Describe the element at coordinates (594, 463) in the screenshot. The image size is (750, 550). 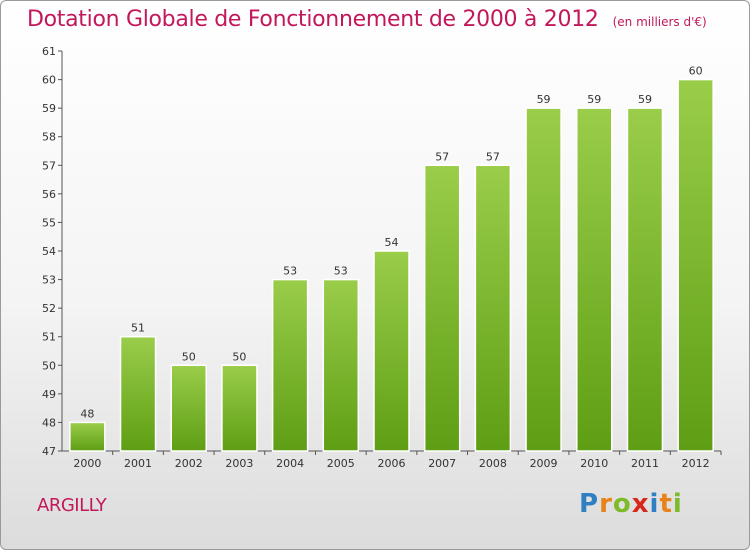
I see `x-tick-label-2010: 2010` at that location.